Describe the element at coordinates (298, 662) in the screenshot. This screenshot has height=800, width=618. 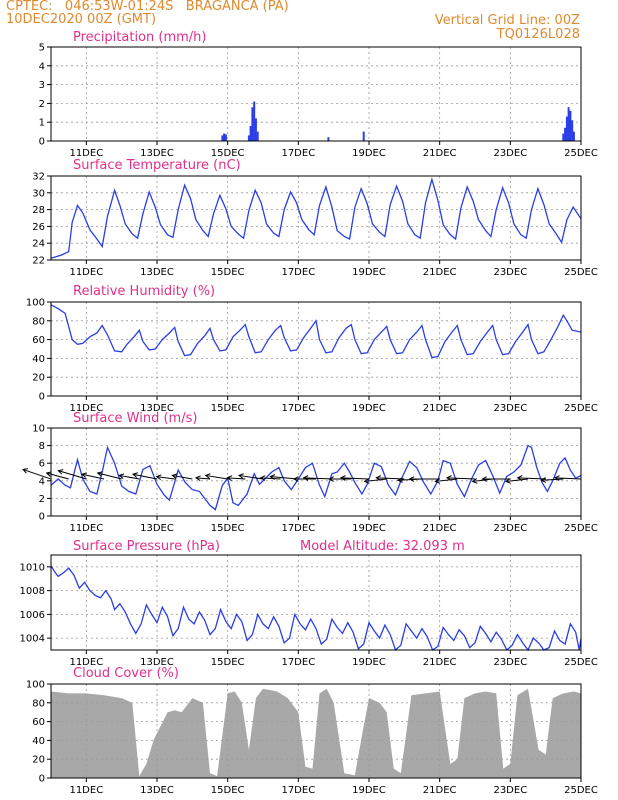
I see `pres-xtick-label: 17DEC` at that location.